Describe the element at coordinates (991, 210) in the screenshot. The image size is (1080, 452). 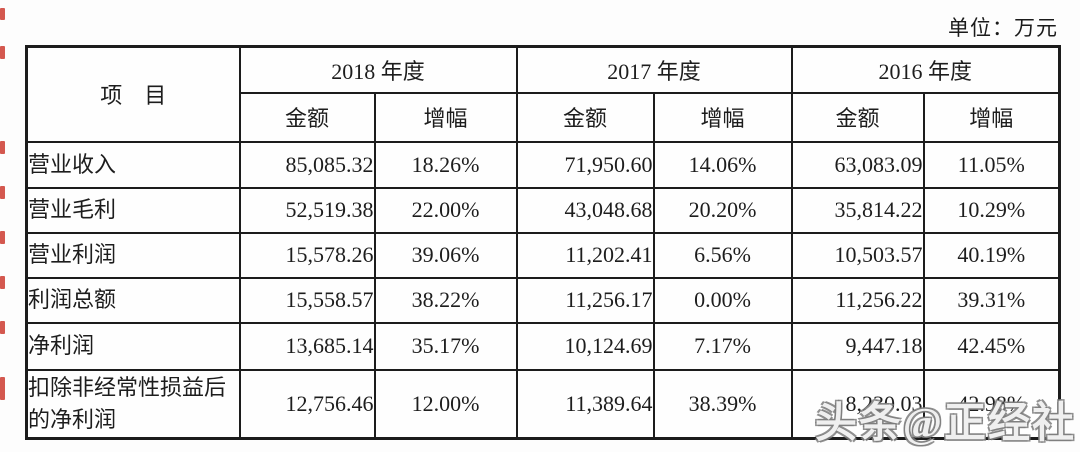
I see `growth-cell: 10.29%` at that location.